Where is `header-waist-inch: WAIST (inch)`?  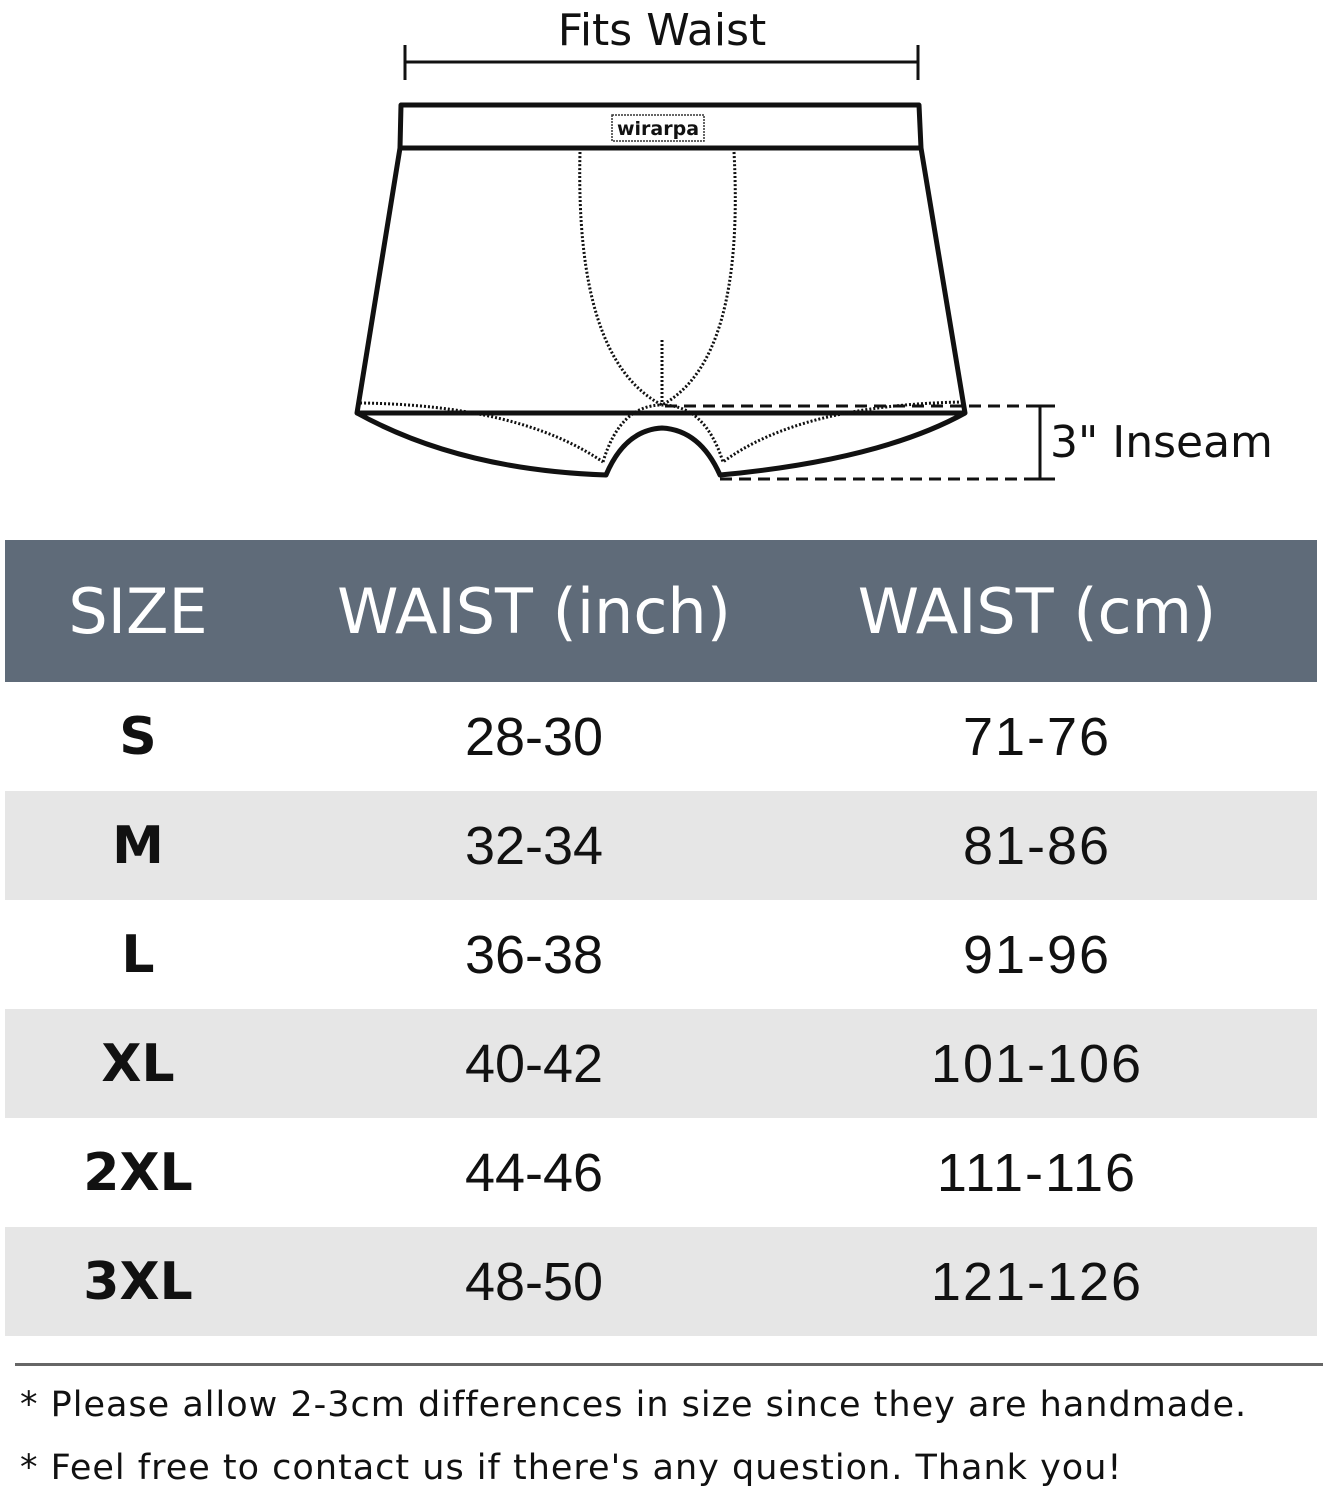 header-waist-inch: WAIST (inch) is located at coordinates (534, 611).